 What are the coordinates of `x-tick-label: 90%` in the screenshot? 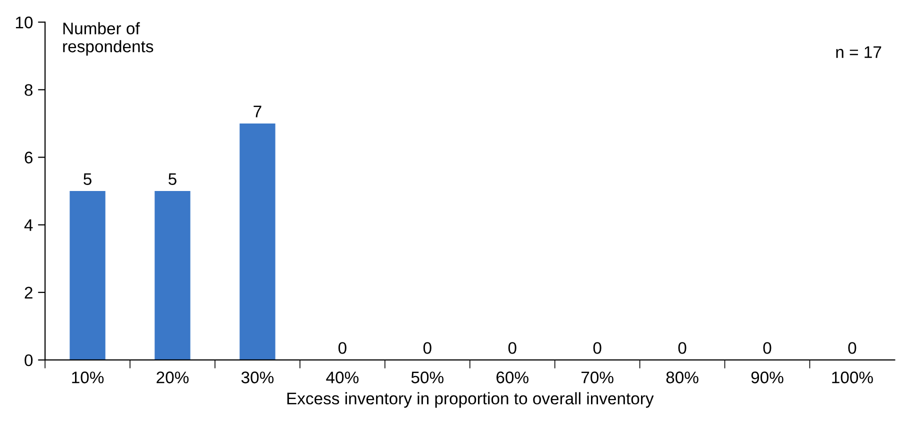 It's located at (767, 378).